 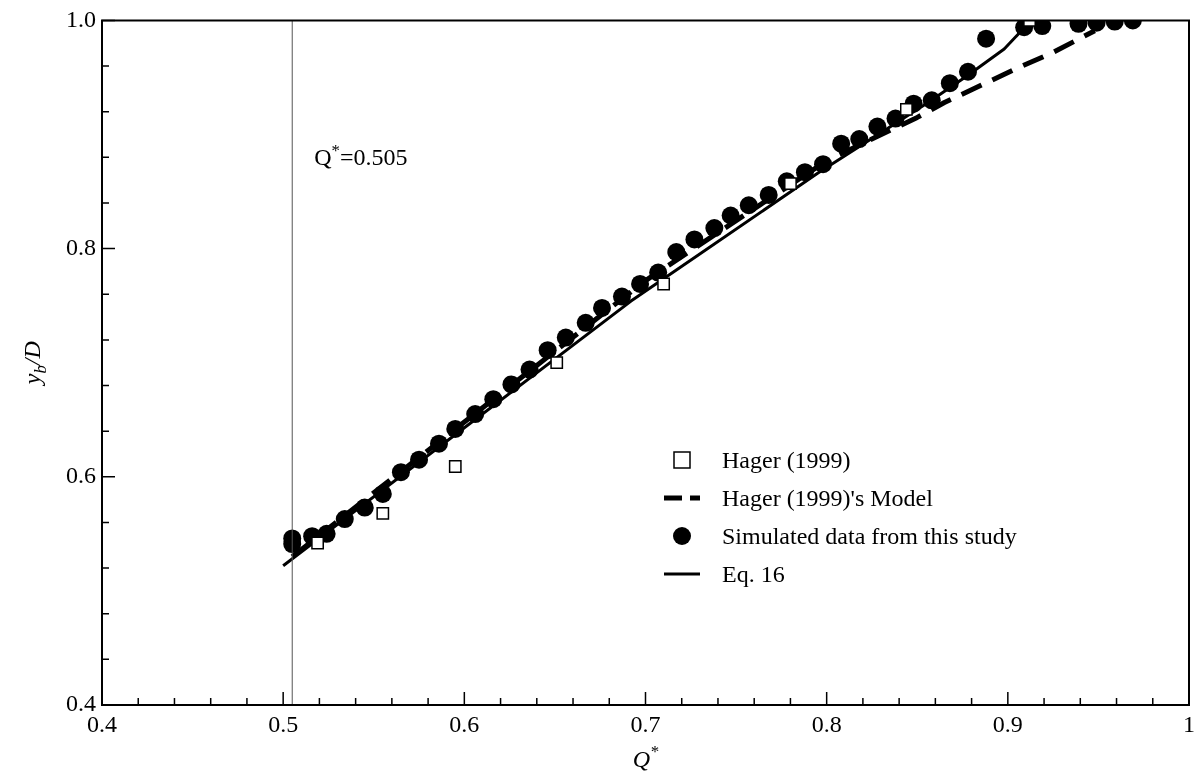 What do you see at coordinates (645, 723) in the screenshot?
I see `x-tick-label: 0.7` at bounding box center [645, 723].